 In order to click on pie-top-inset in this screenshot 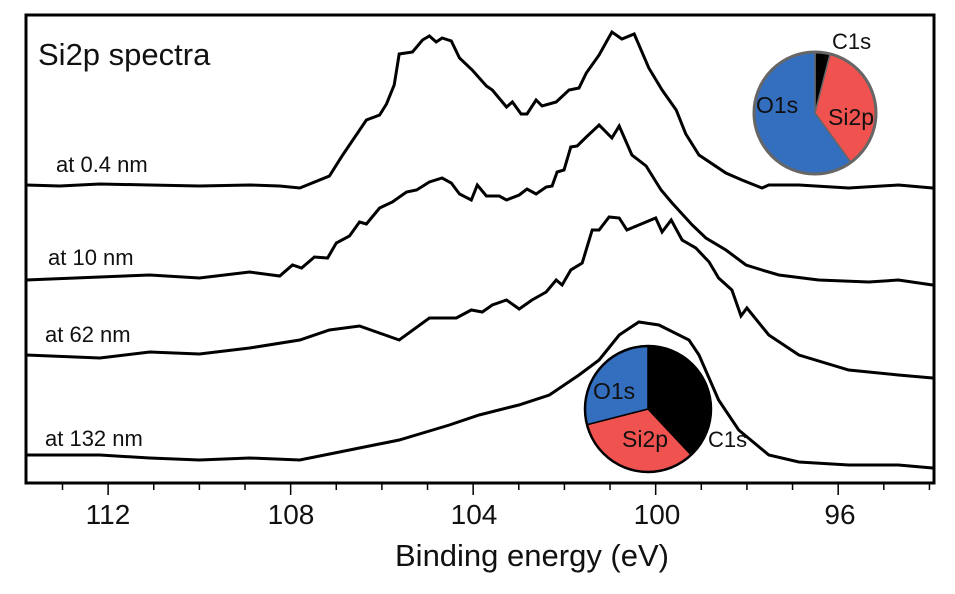, I will do `click(815, 113)`.